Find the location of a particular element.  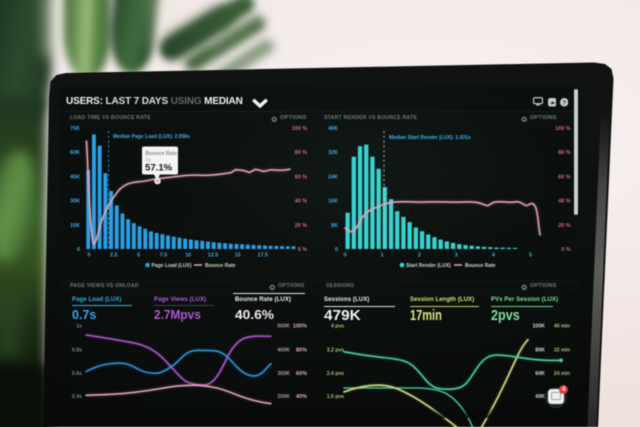

svg-text: 4 is located at coordinates (493, 256).